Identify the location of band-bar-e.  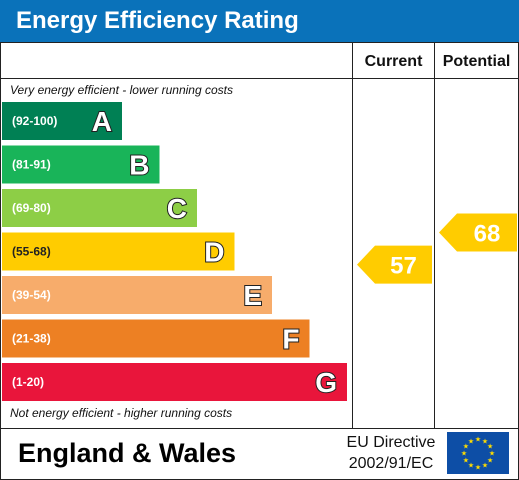
(137, 295).